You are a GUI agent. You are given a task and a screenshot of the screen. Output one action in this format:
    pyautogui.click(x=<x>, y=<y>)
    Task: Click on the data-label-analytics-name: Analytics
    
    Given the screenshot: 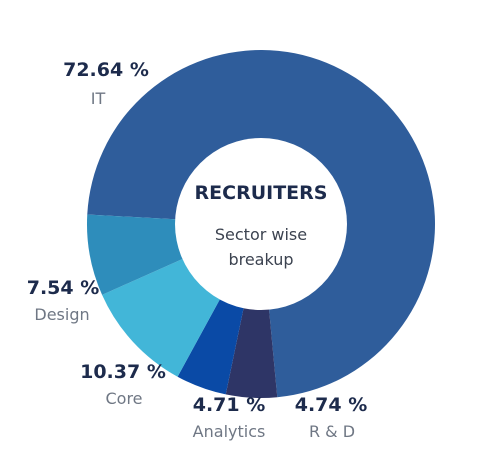 What is the action you would take?
    pyautogui.click(x=229, y=431)
    